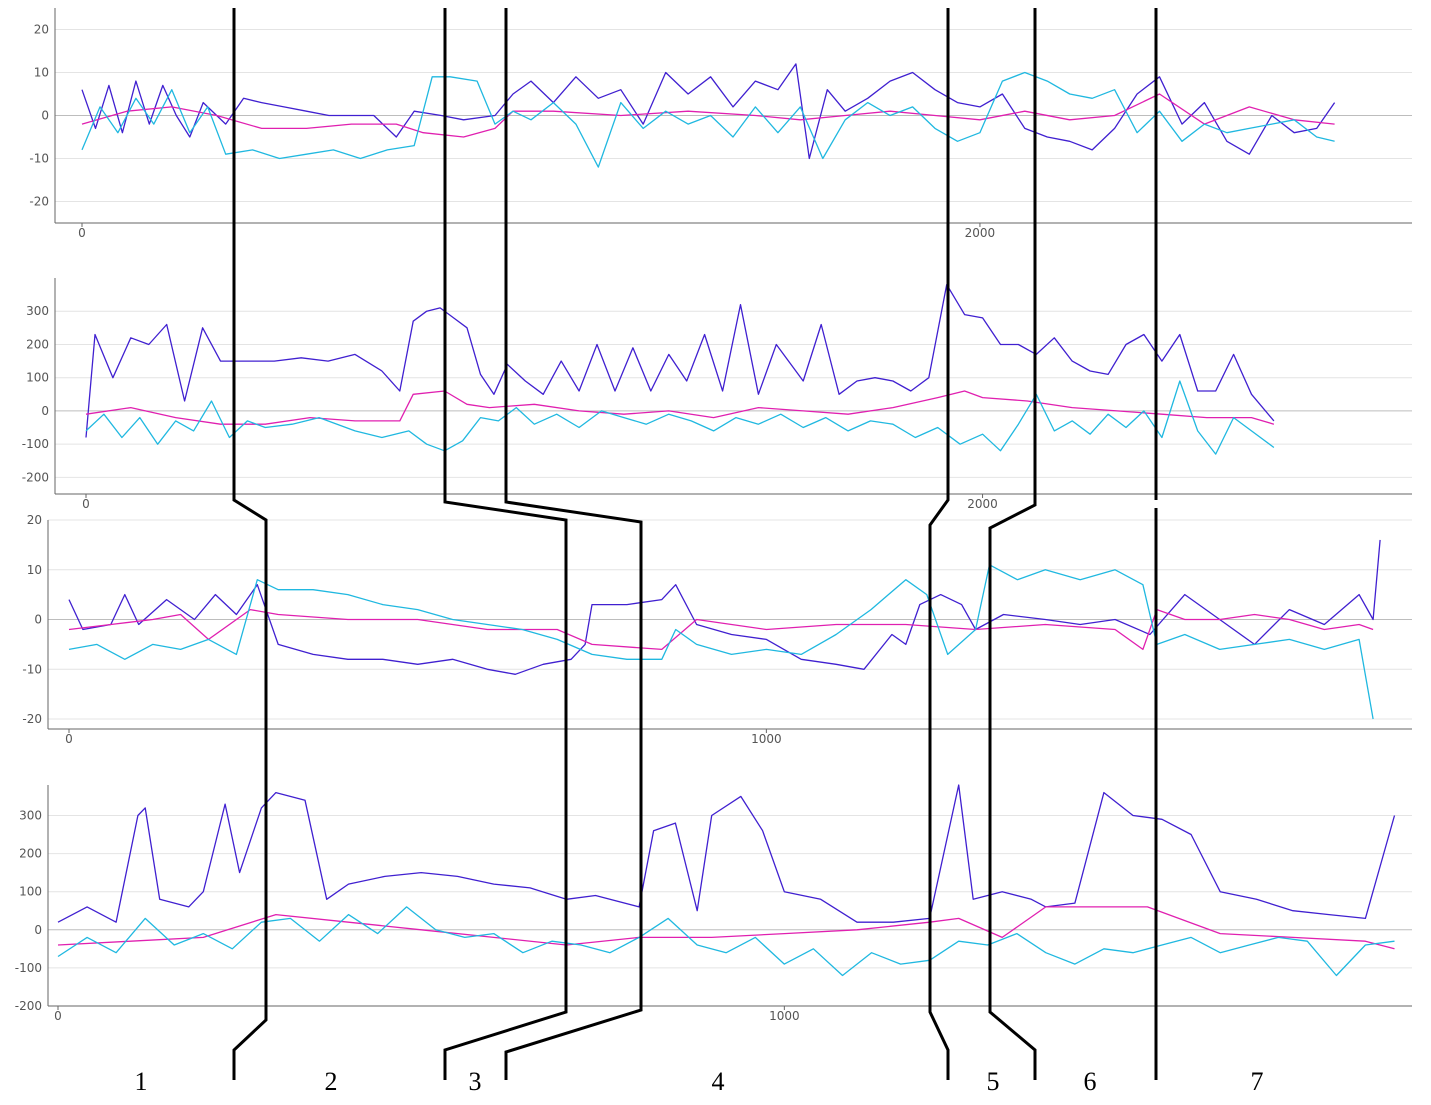 Image resolution: width=1431 pixels, height=1105 pixels. What do you see at coordinates (475, 1081) in the screenshot?
I see `segment-label: 3` at bounding box center [475, 1081].